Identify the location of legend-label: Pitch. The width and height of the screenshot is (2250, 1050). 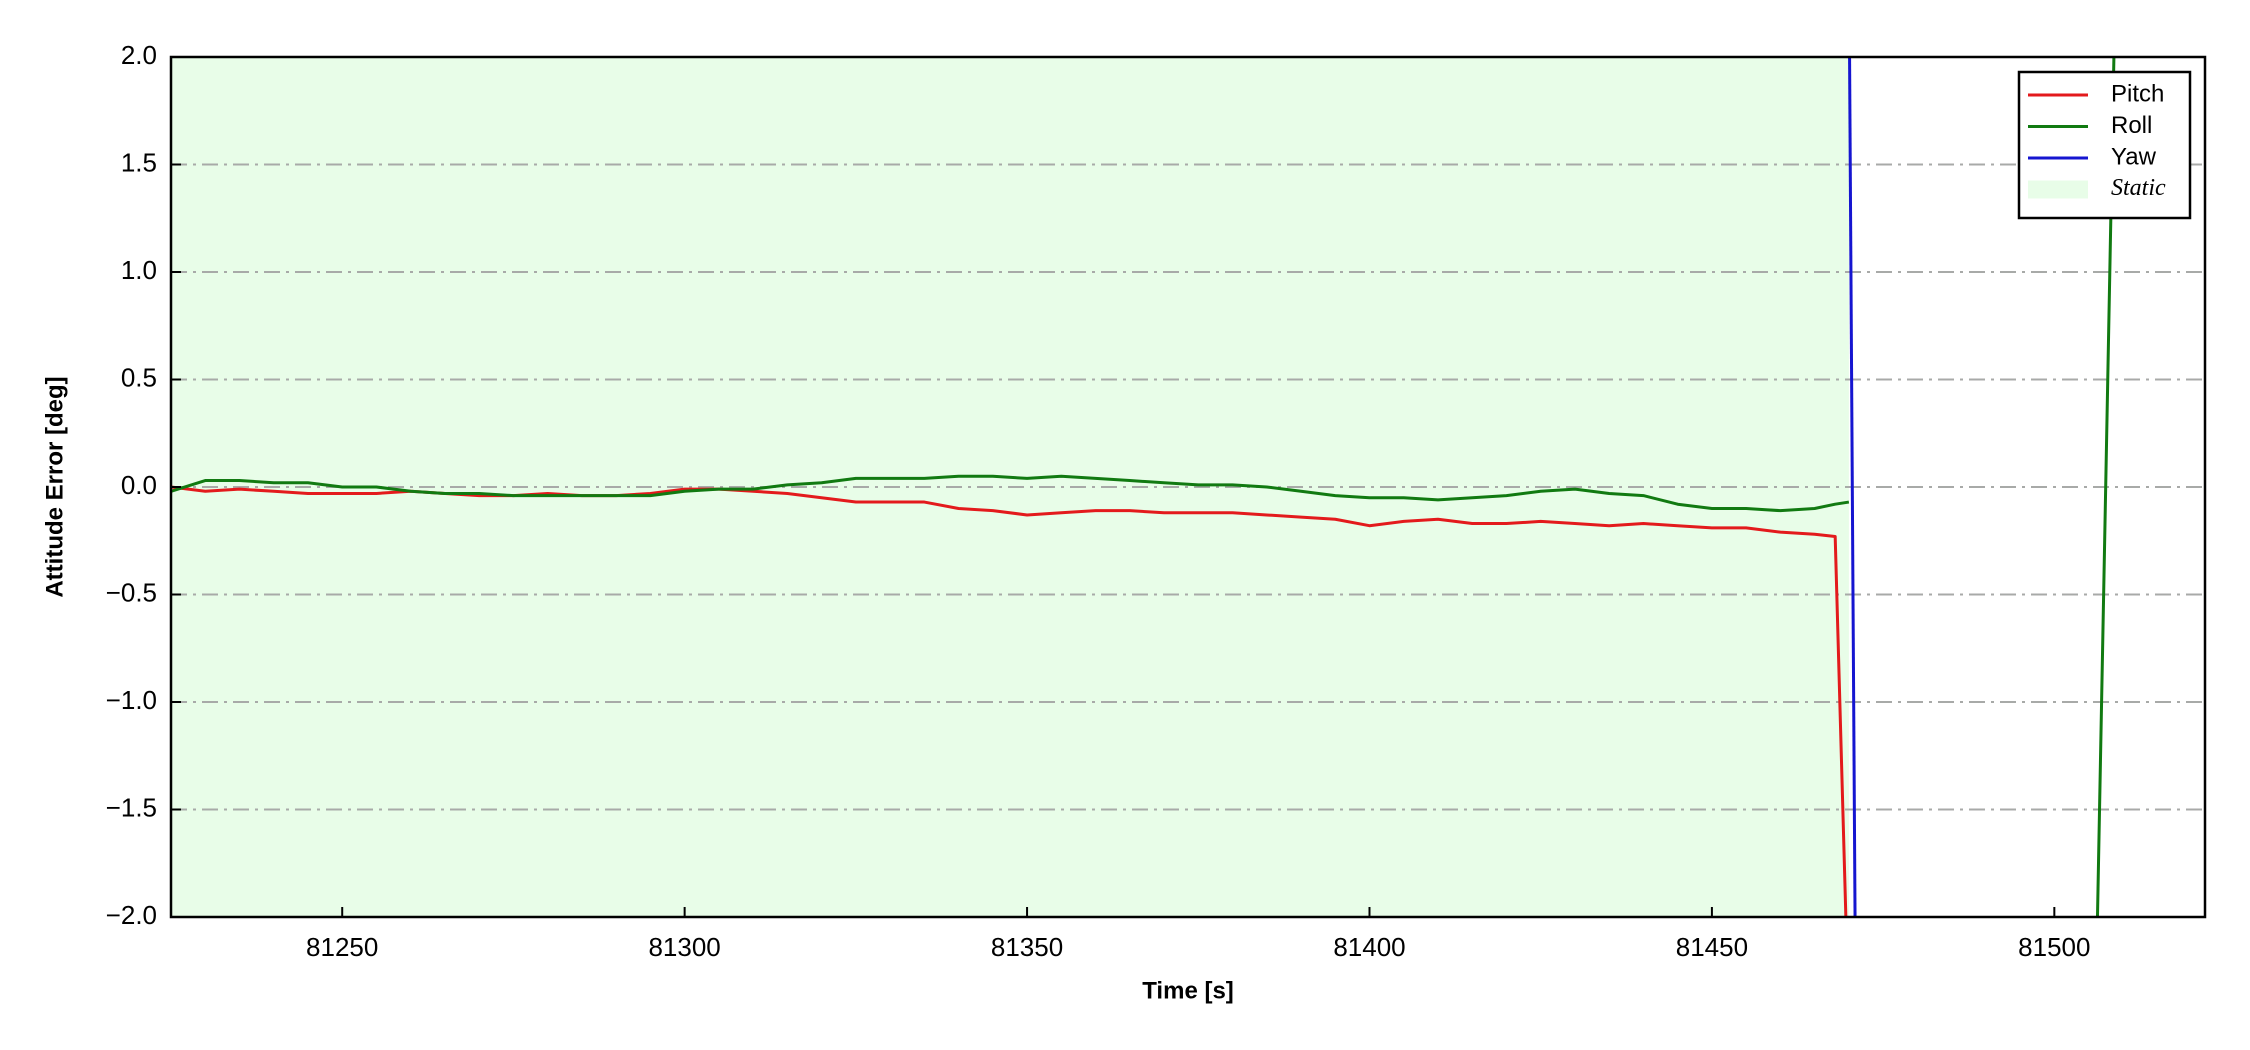
(2137, 93).